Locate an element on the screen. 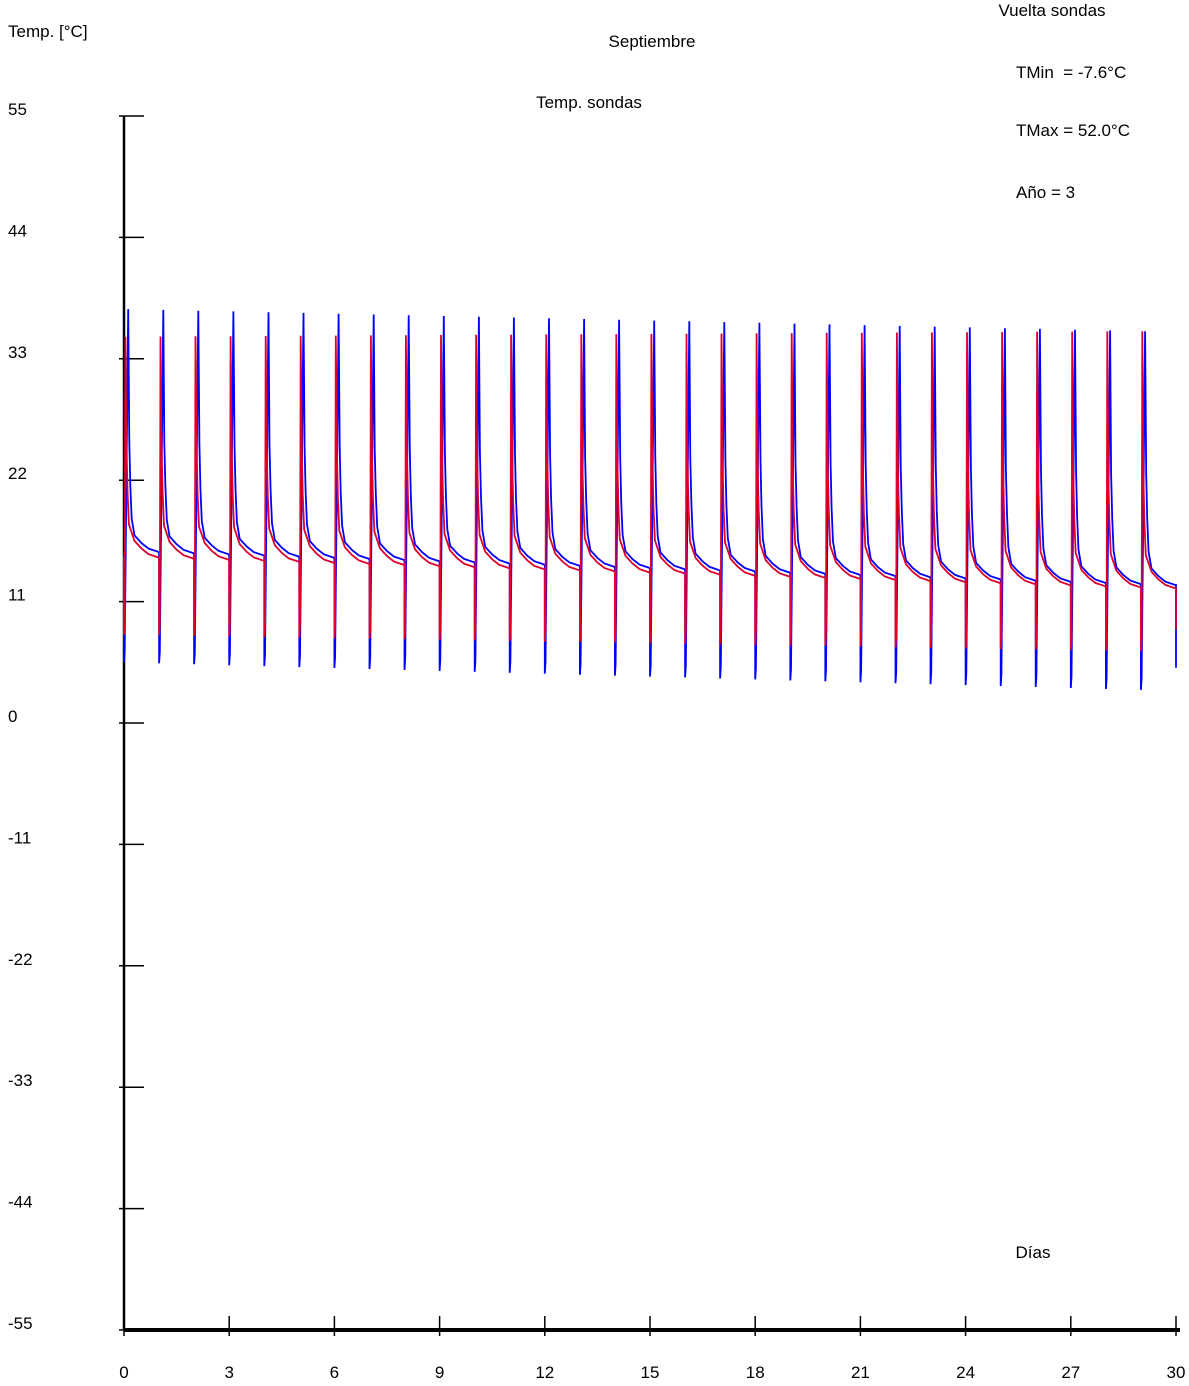 The image size is (1189, 1386). x-tick-label: 24 is located at coordinates (965, 1372).